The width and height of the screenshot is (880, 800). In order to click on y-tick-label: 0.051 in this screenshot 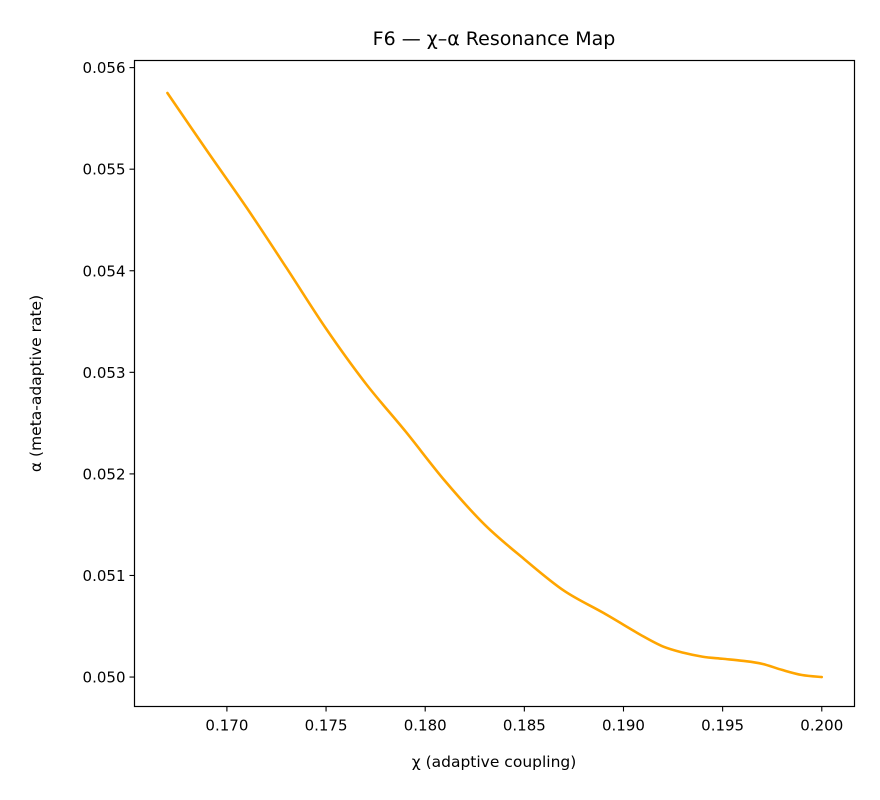, I will do `click(104, 576)`.